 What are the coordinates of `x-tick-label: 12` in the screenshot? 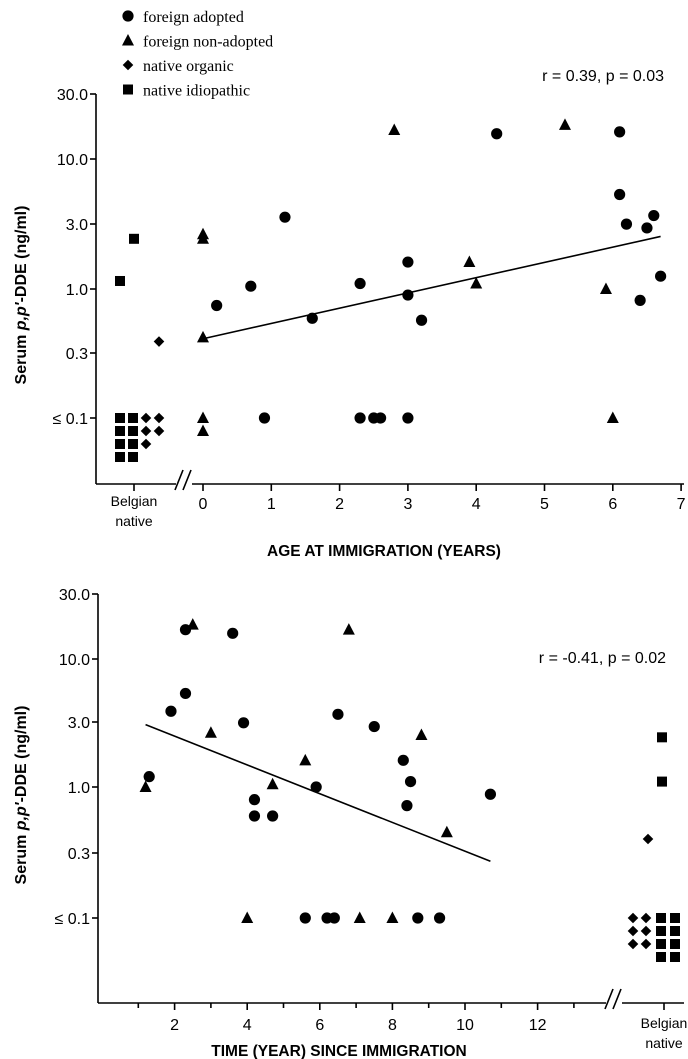 It's located at (538, 1025).